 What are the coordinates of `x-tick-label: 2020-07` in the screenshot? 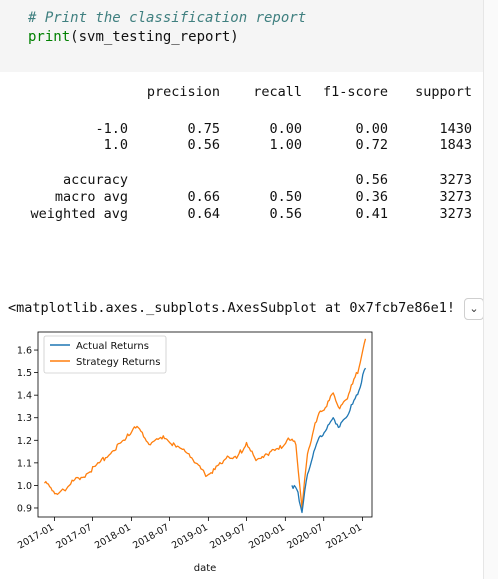 It's located at (305, 536).